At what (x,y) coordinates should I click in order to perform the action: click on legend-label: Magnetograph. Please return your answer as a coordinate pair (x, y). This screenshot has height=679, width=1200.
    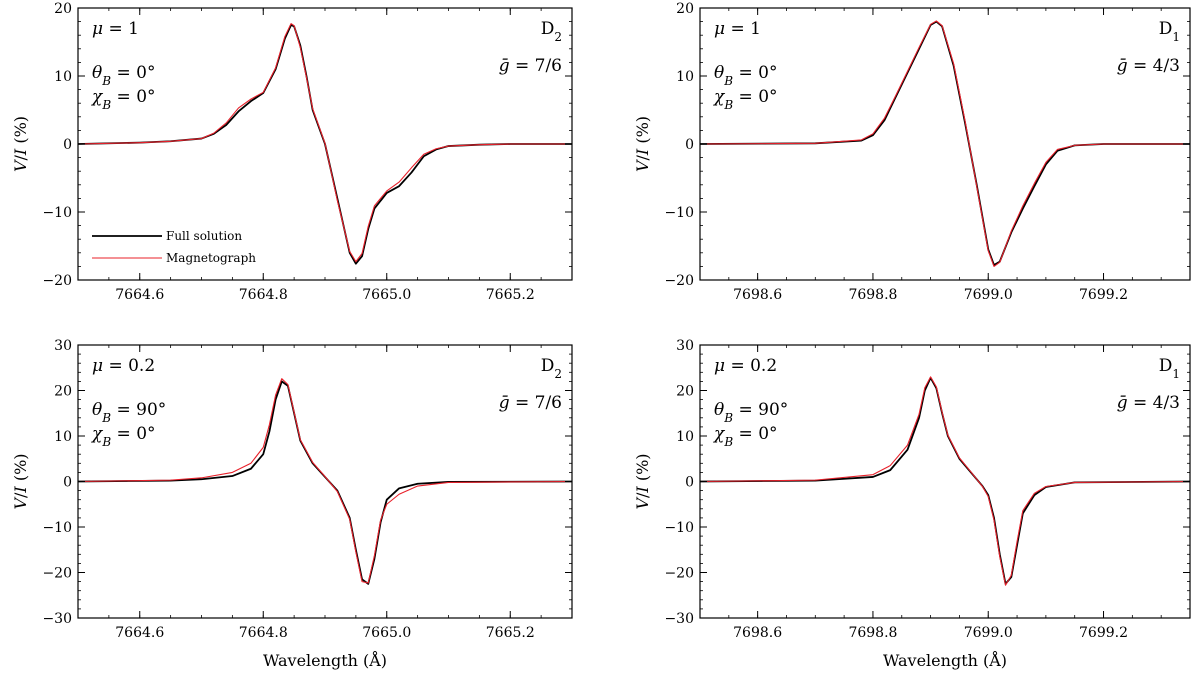
    Looking at the image, I should click on (211, 258).